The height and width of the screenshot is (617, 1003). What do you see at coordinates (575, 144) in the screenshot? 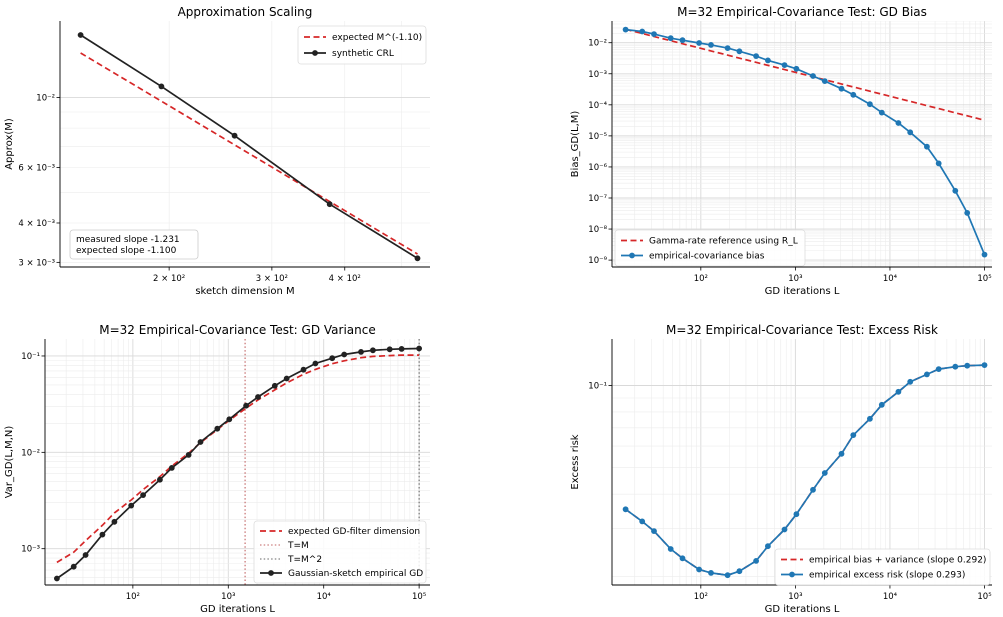
I see `y-axis-label: Bias_GD(L,M)` at bounding box center [575, 144].